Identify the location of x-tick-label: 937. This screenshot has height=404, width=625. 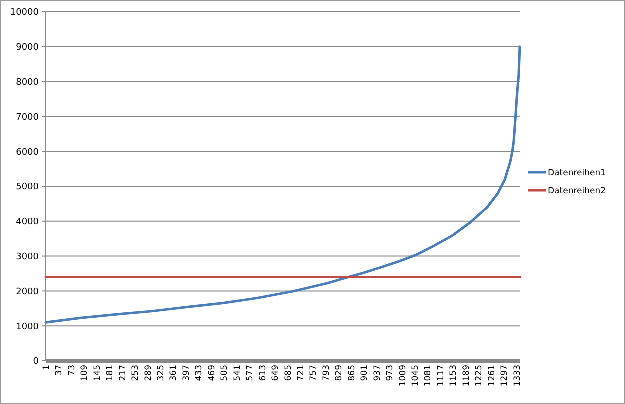
(377, 373).